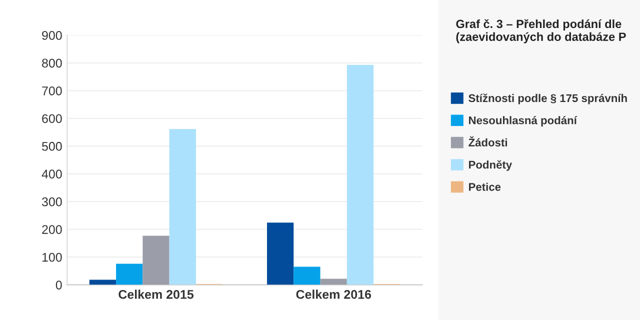 Image resolution: width=640 pixels, height=320 pixels. I want to click on text: Graf č. 3 – Přehled podání dle (zaevidovaných do databáze P, so click(541, 31).